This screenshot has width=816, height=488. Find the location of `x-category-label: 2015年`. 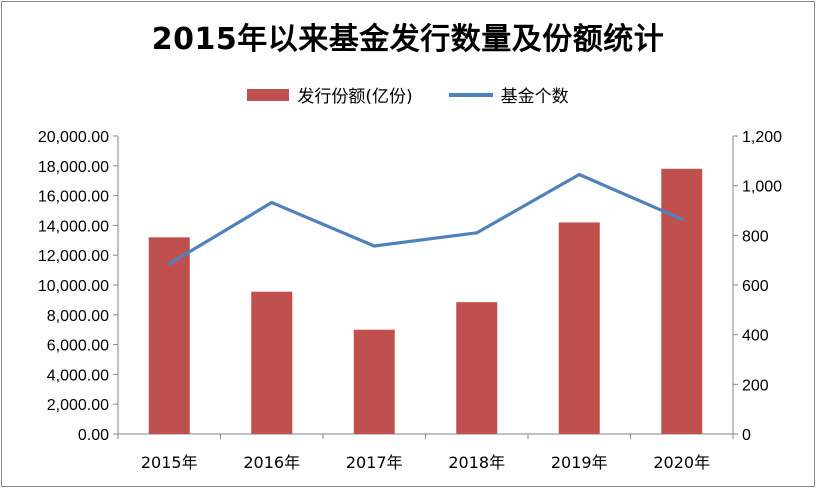

x-category-label: 2015年 is located at coordinates (169, 462).